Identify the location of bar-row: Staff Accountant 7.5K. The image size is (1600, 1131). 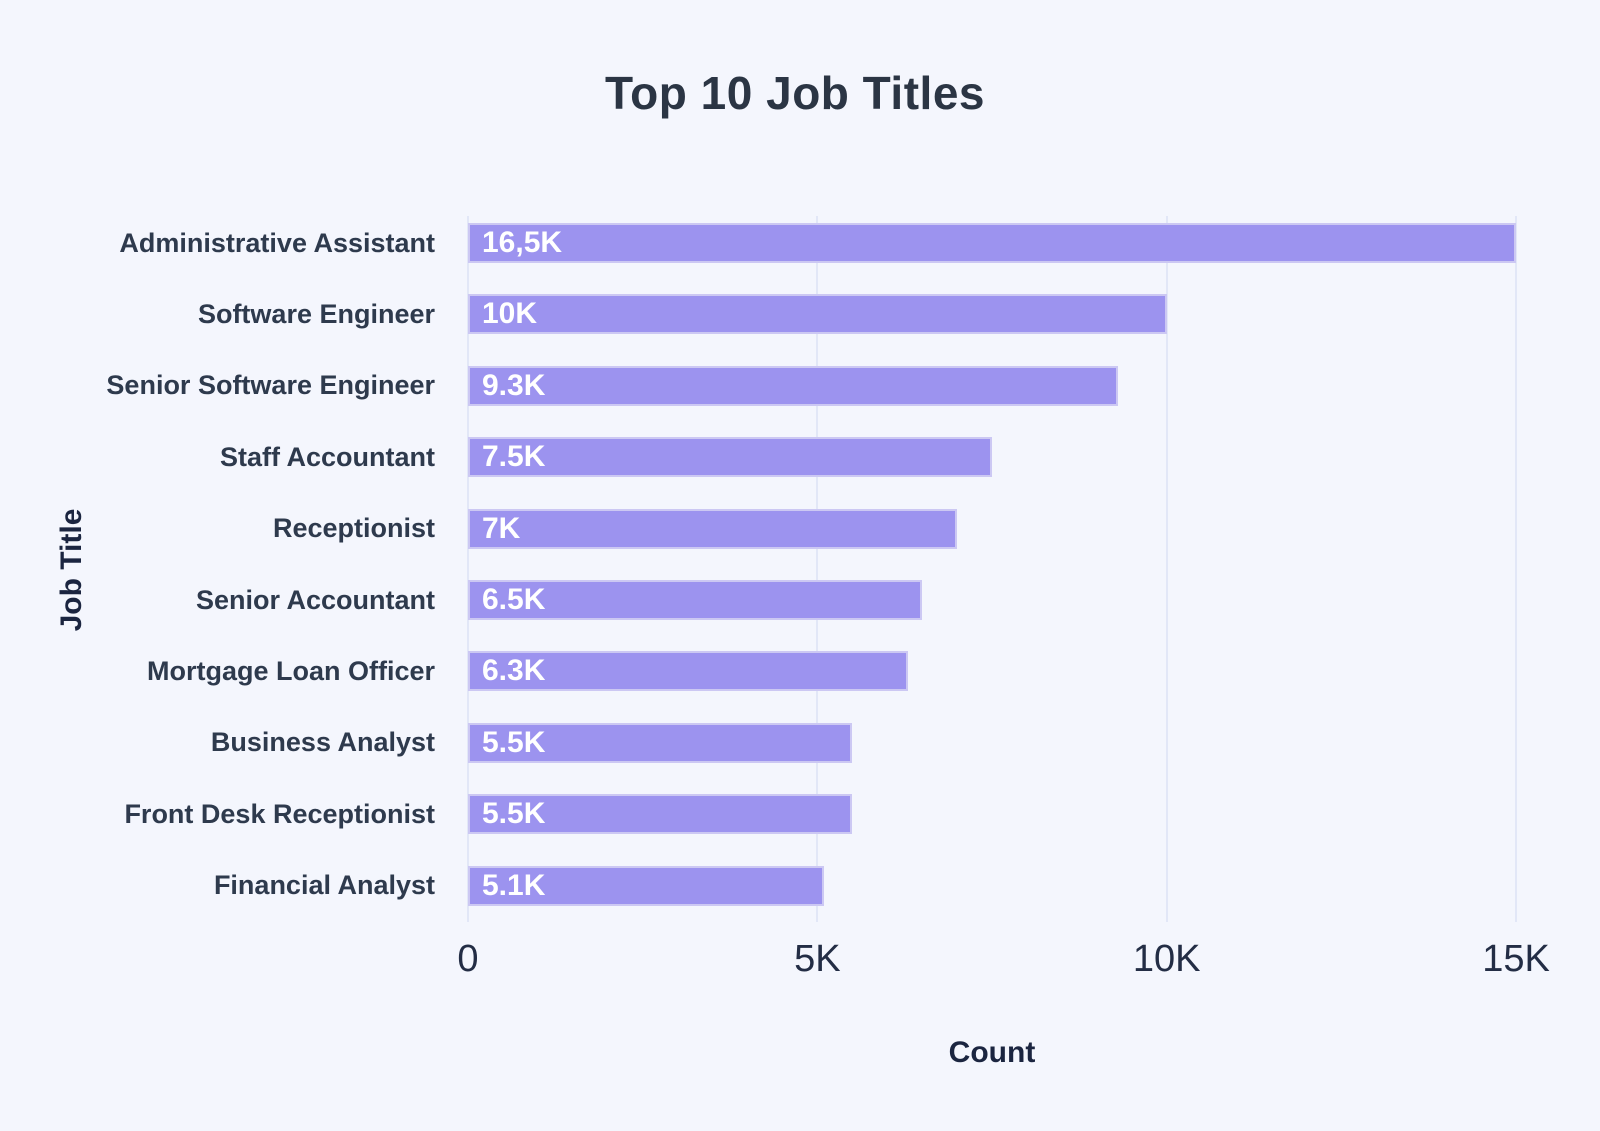
(758, 457).